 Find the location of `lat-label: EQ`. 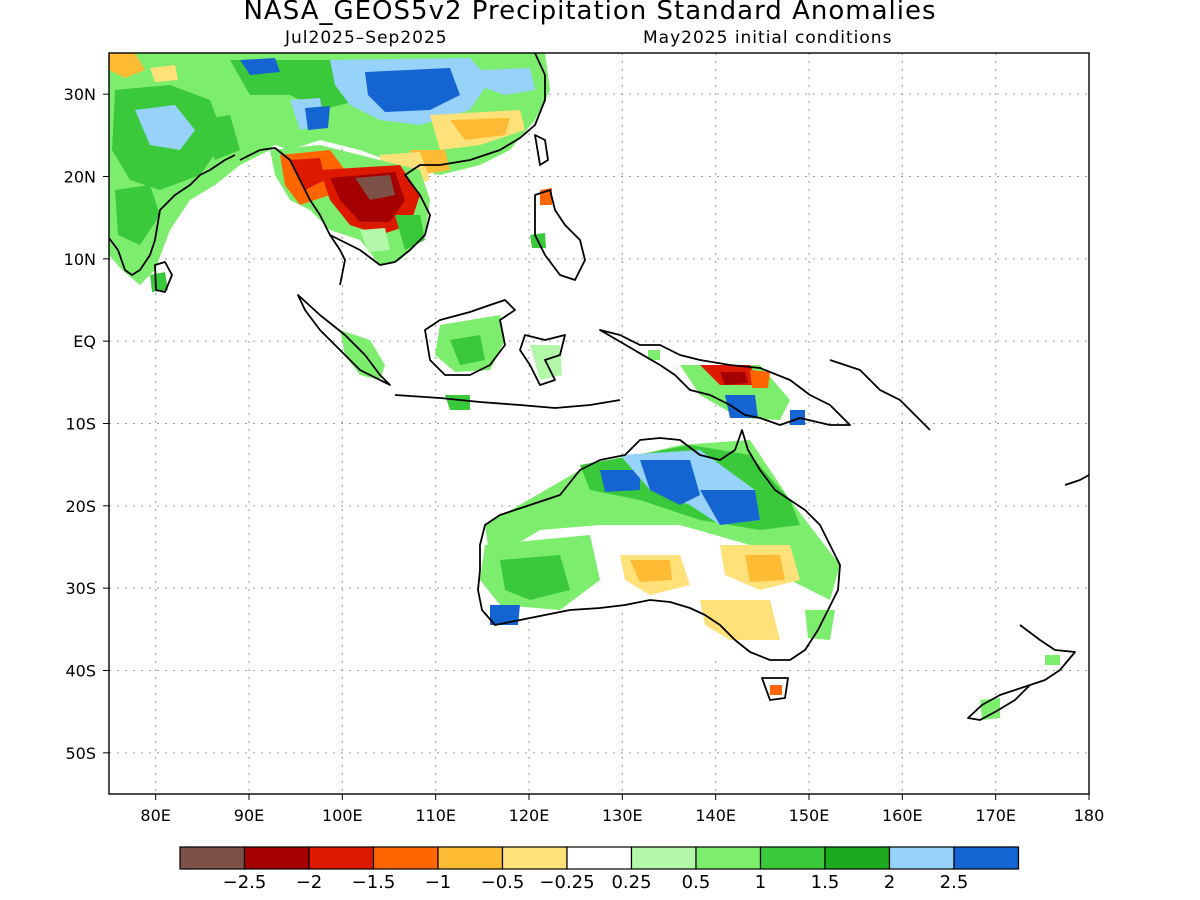

lat-label: EQ is located at coordinates (84, 341).